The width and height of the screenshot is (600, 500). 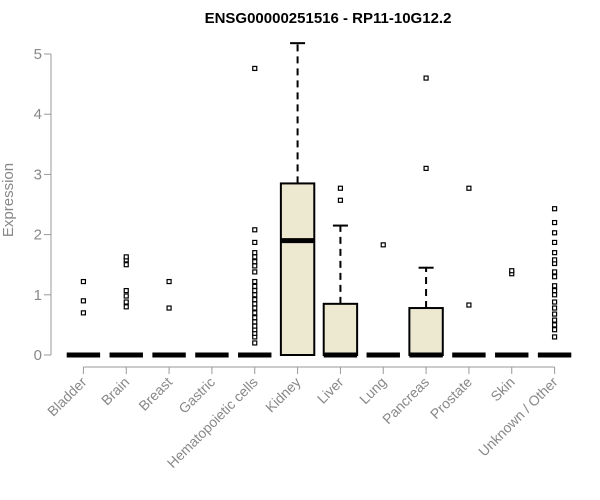 What do you see at coordinates (38, 54) in the screenshot?
I see `y-tick-label: 5` at bounding box center [38, 54].